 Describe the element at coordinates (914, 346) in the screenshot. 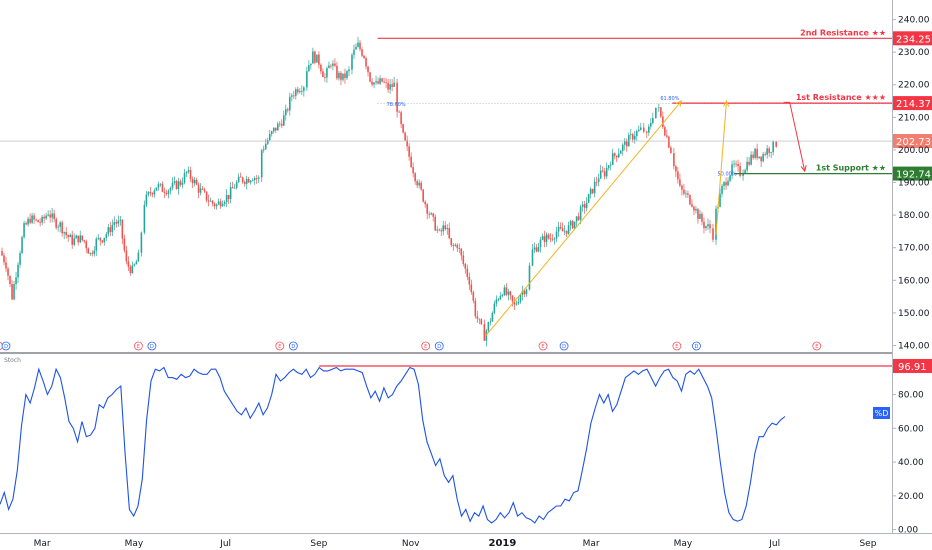

I see `price-tick-label: 140.00` at that location.